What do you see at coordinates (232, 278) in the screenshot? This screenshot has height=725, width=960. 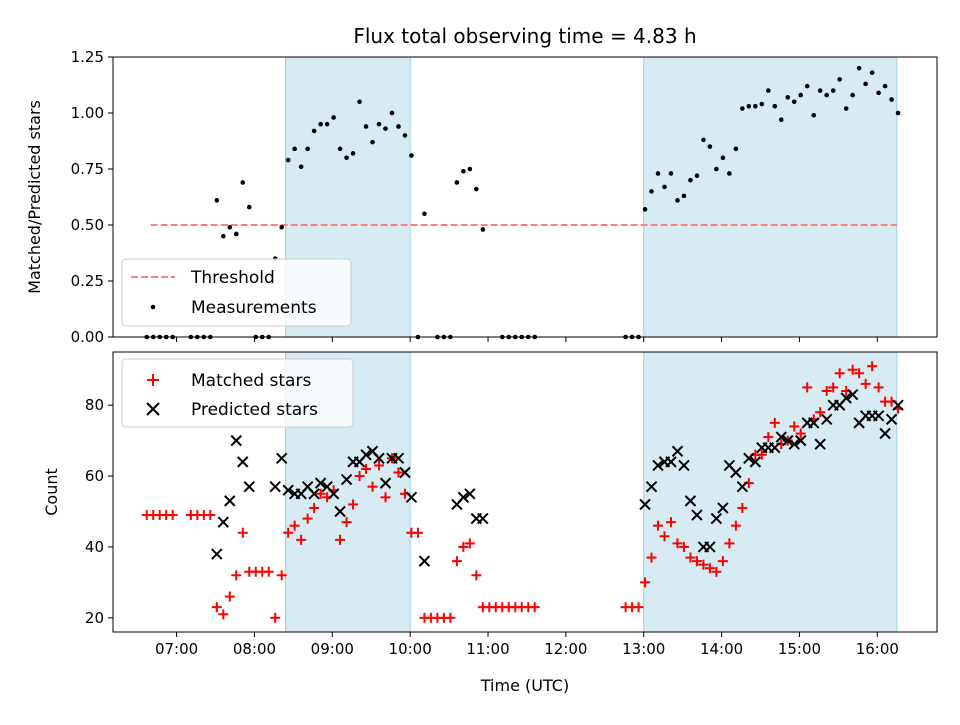 I see `legend-threshold-label: Threshold` at bounding box center [232, 278].